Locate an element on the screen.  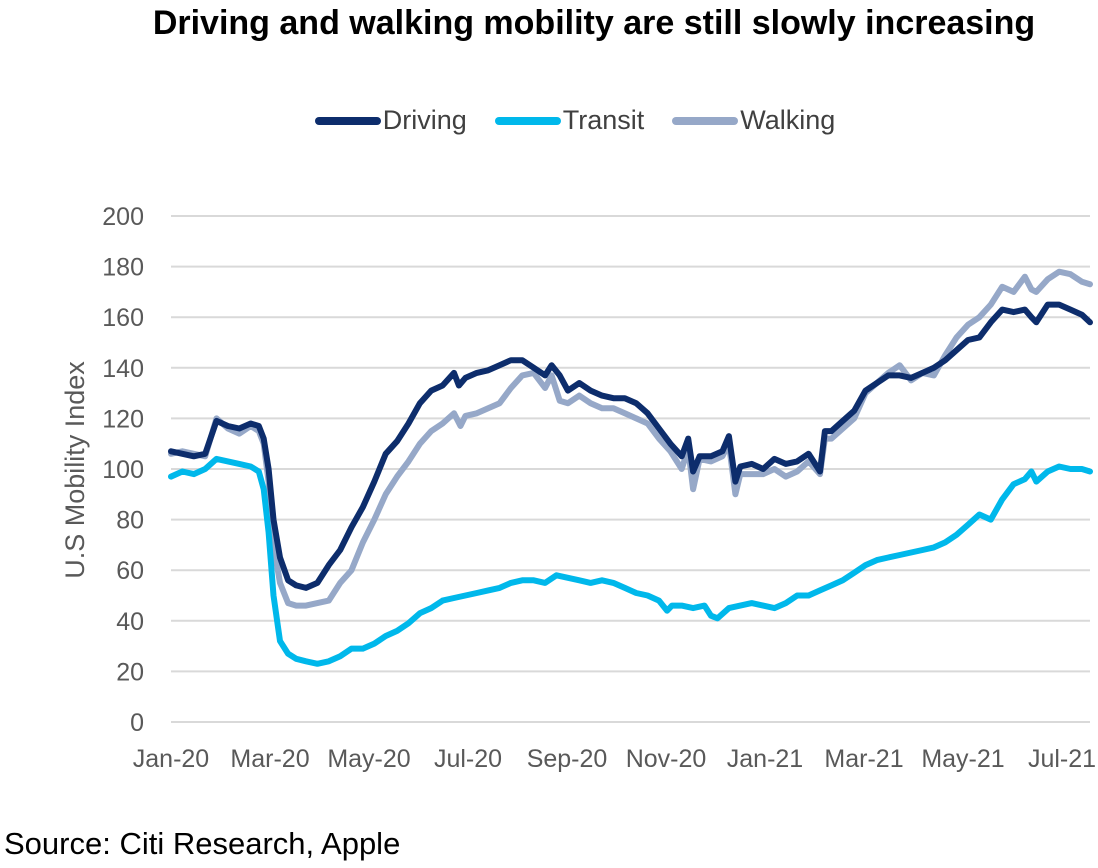
y-tick-label: 0 is located at coordinates (137, 723).